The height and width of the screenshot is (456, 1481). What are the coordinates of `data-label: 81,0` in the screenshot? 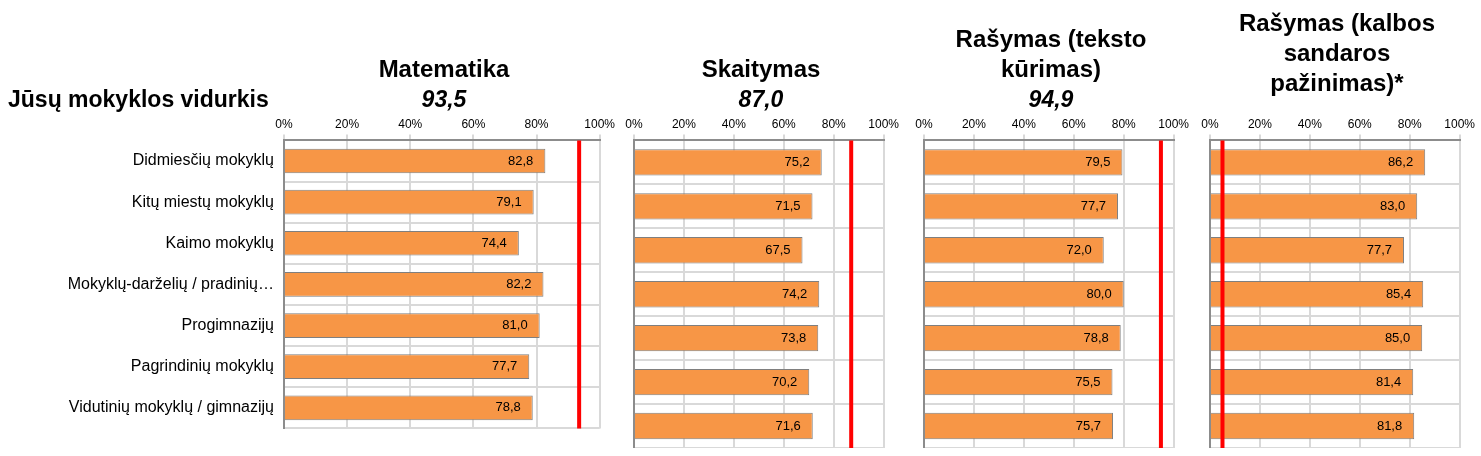 It's located at (515, 325).